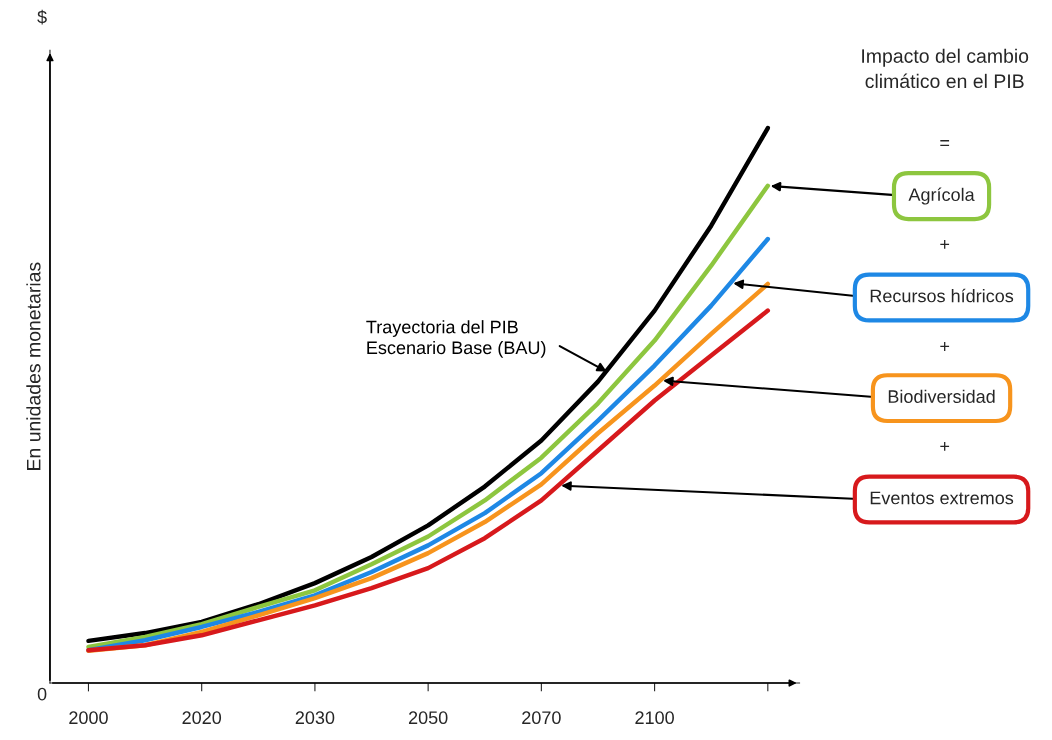 The height and width of the screenshot is (740, 1052). I want to click on text: Eventos extremos, so click(942, 498).